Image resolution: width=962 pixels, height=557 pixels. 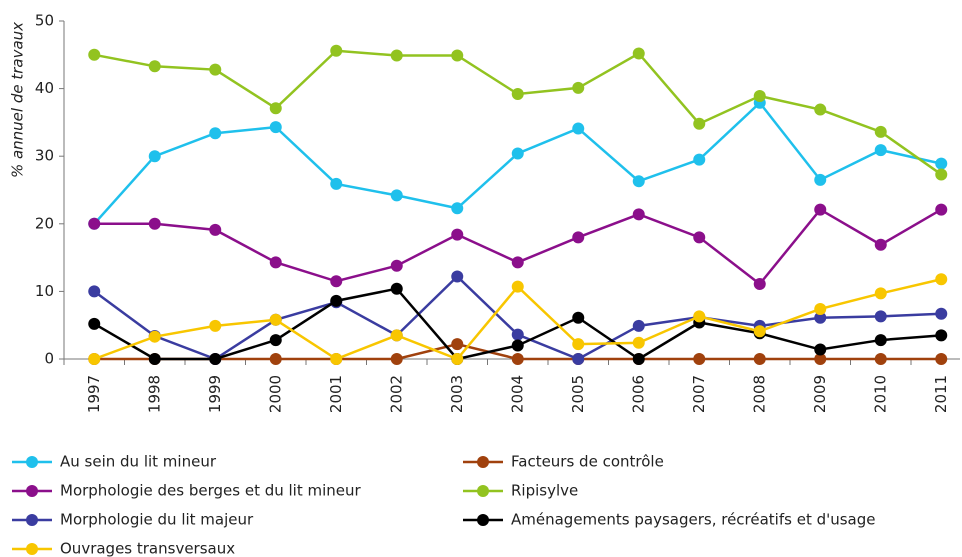 What do you see at coordinates (275, 394) in the screenshot?
I see `x-tick-label: 2000` at bounding box center [275, 394].